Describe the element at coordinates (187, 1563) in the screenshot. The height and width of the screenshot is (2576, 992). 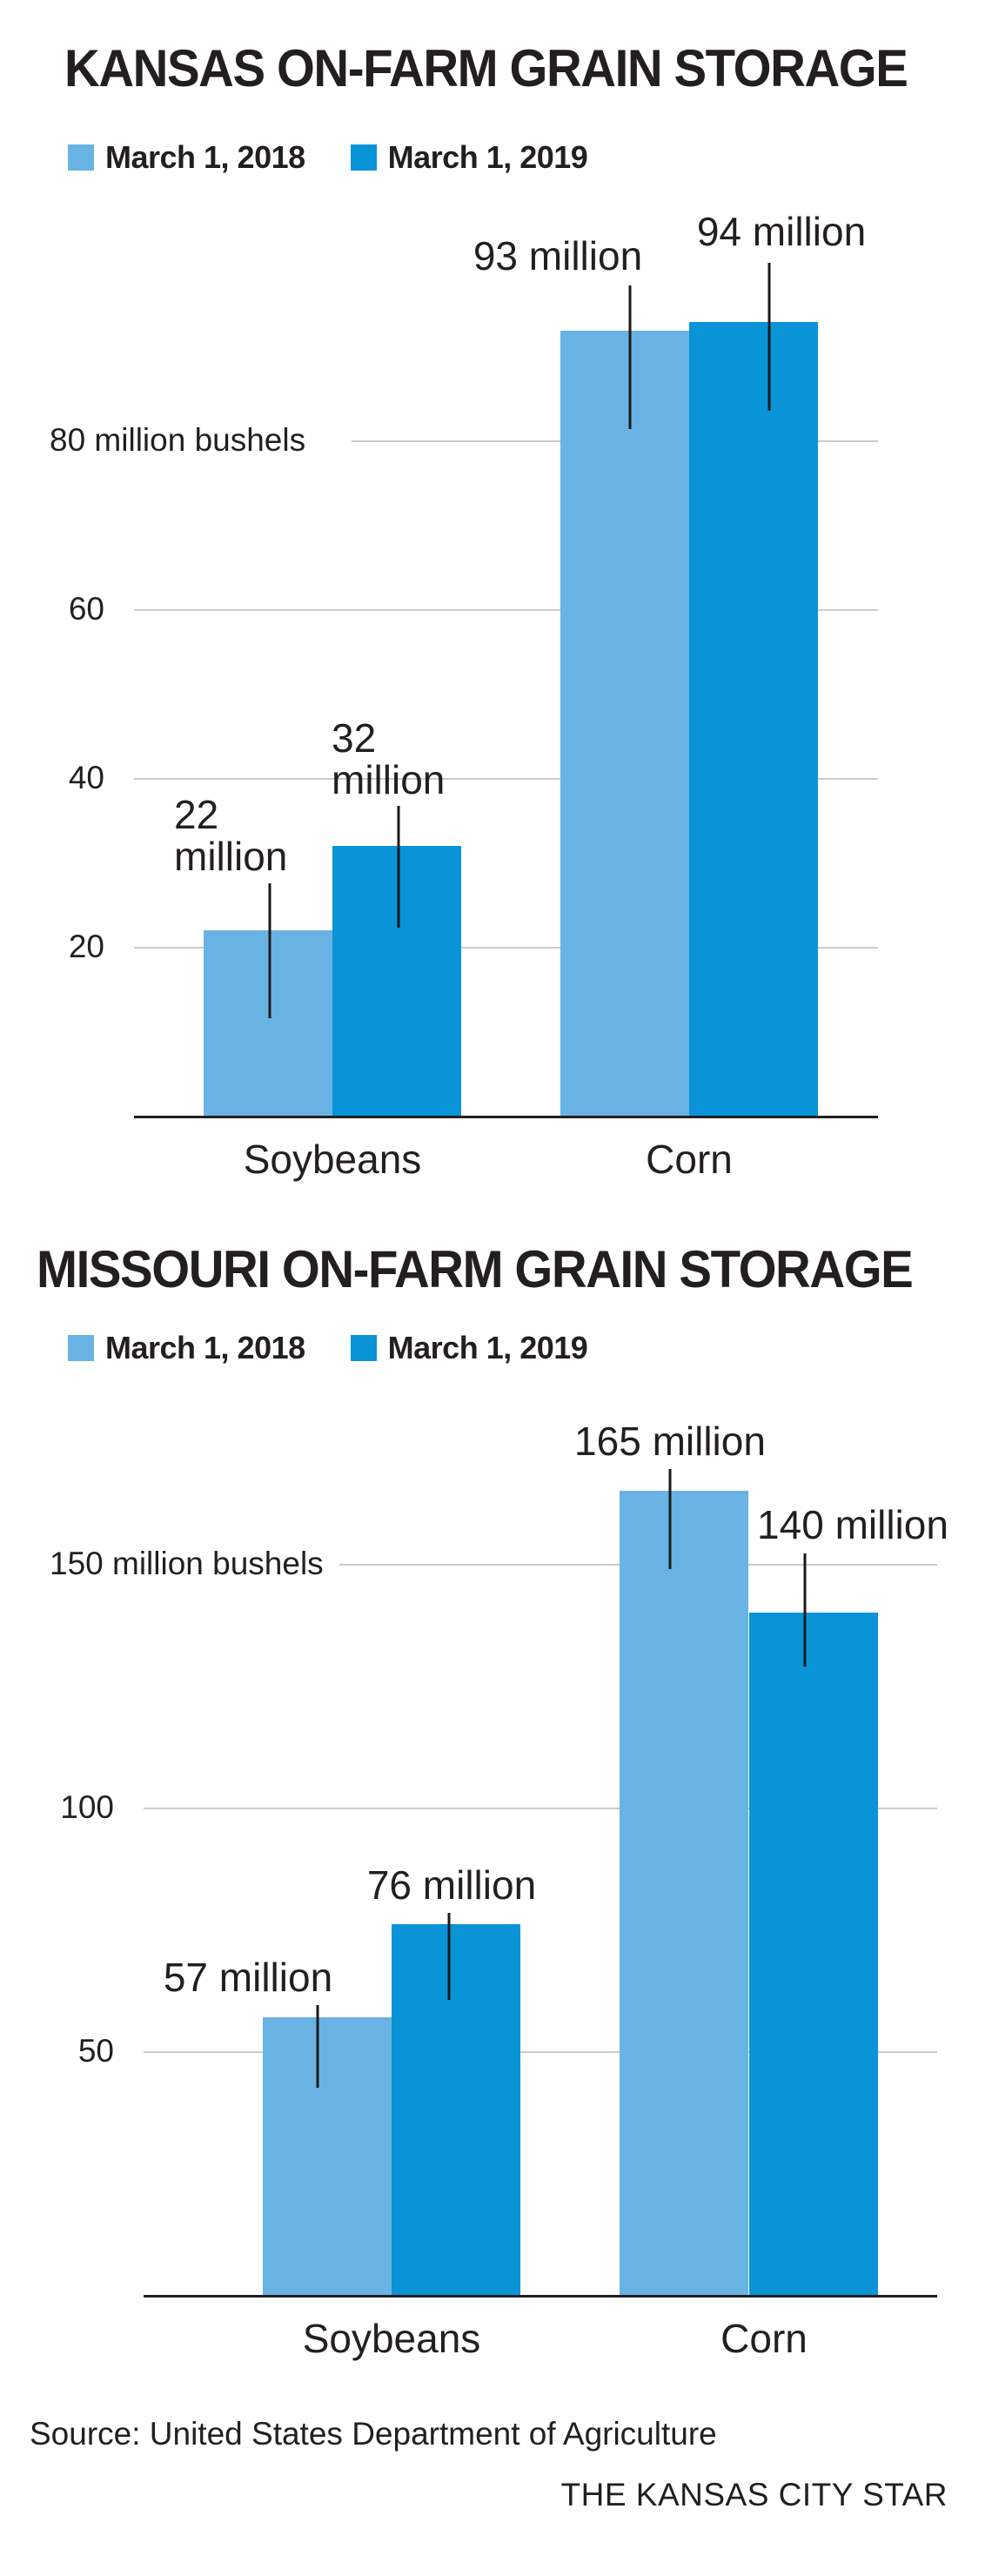
I see `tick-label-150: 150 million bushels` at that location.